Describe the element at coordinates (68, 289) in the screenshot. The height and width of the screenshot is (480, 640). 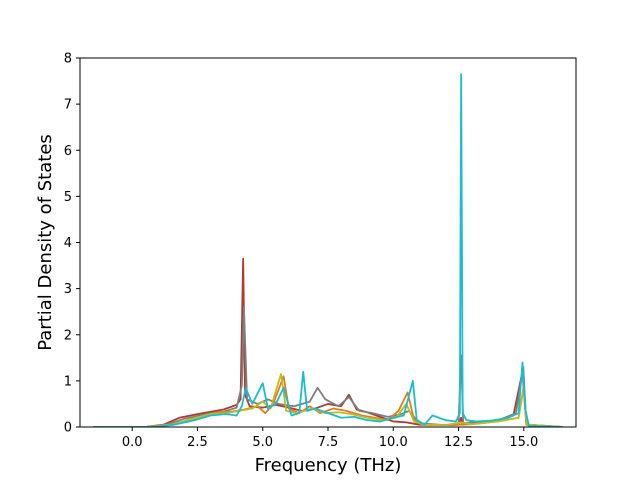
I see `y-tick-label: 3` at that location.